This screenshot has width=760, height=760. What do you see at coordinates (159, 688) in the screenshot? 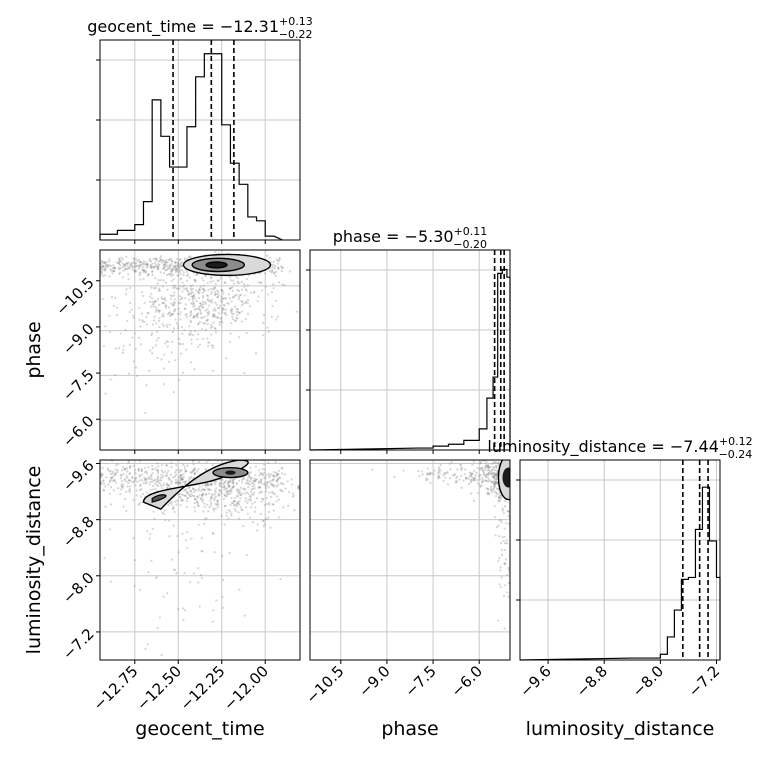
I see `x-tick-label: −12.50` at bounding box center [159, 688].